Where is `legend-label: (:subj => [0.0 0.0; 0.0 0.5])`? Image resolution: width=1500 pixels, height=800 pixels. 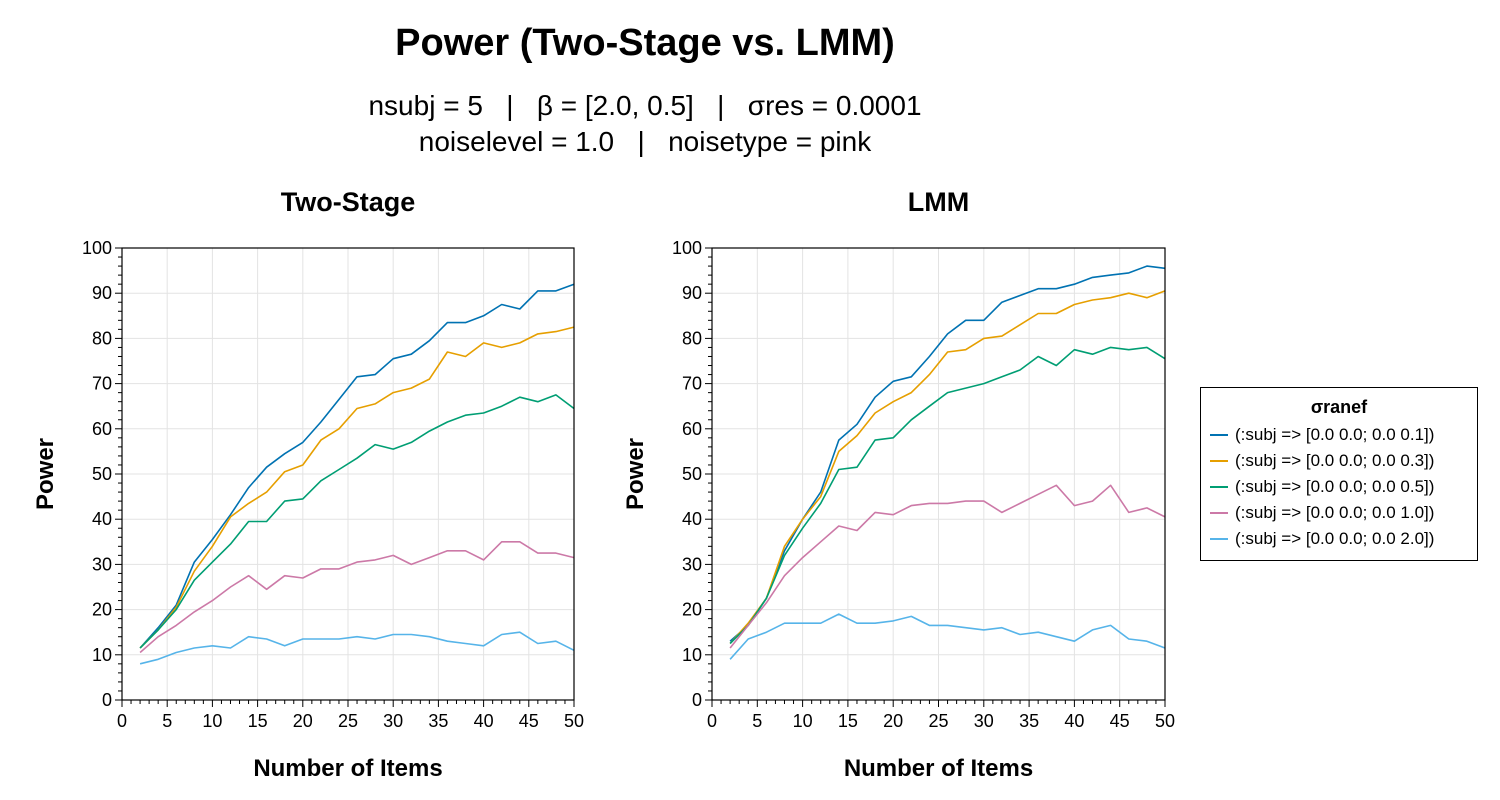
legend-label: (:subj => [0.0 0.0; 0.0 0.5]) is located at coordinates (1335, 486).